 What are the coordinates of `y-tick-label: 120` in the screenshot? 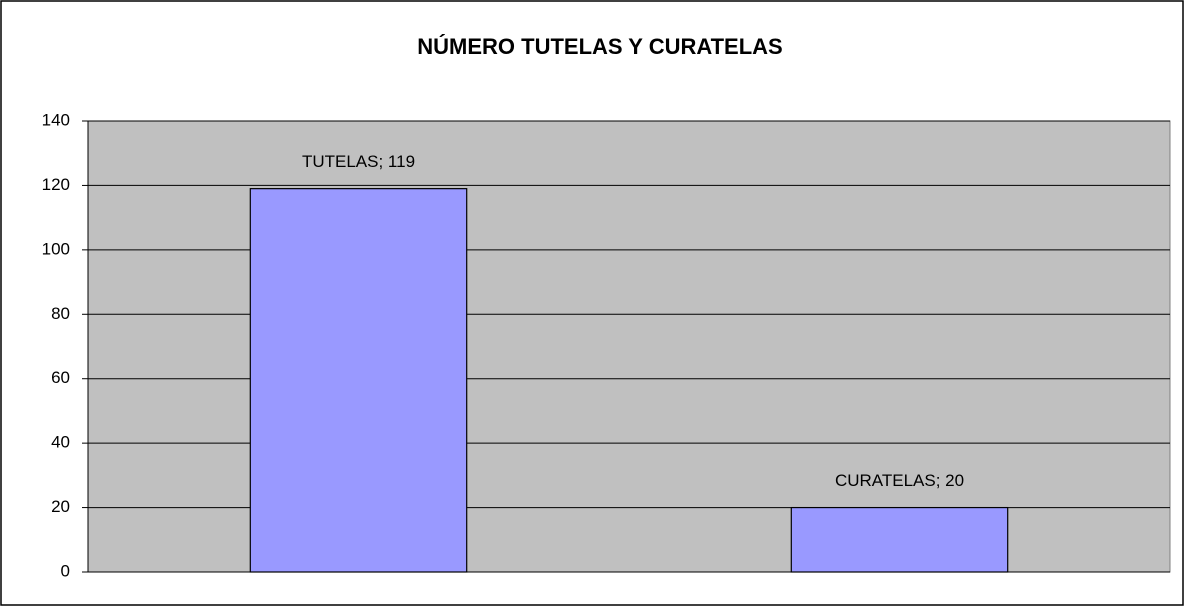 It's located at (56, 184).